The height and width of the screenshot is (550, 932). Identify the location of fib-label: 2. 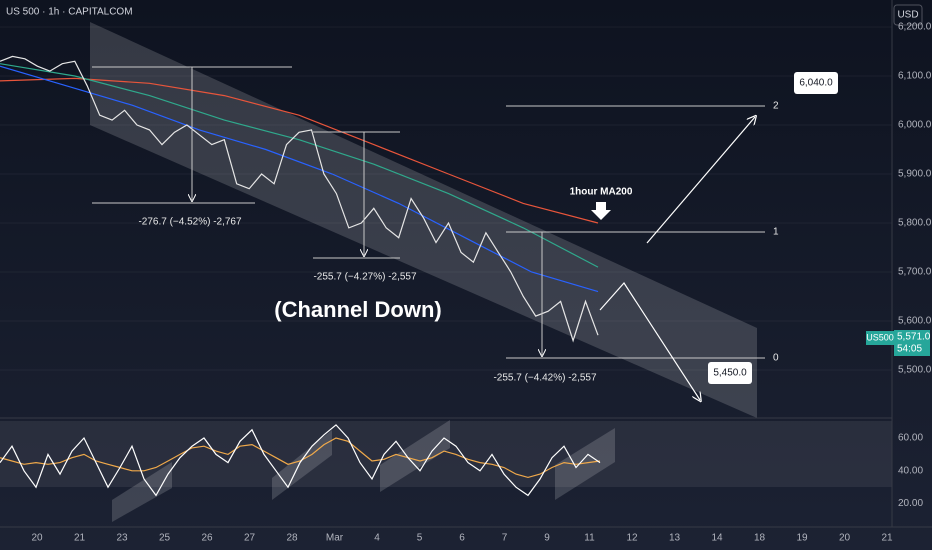
(776, 106).